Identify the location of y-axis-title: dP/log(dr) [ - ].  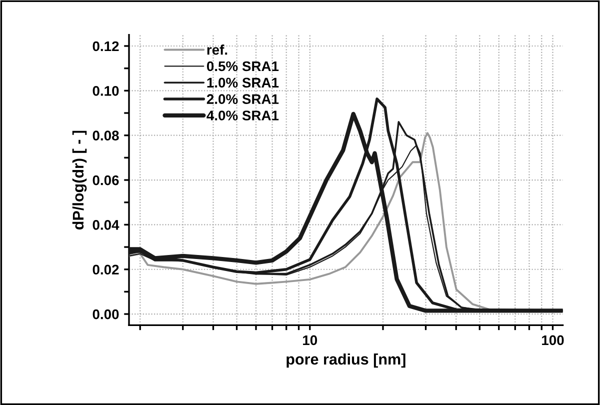
(79, 180).